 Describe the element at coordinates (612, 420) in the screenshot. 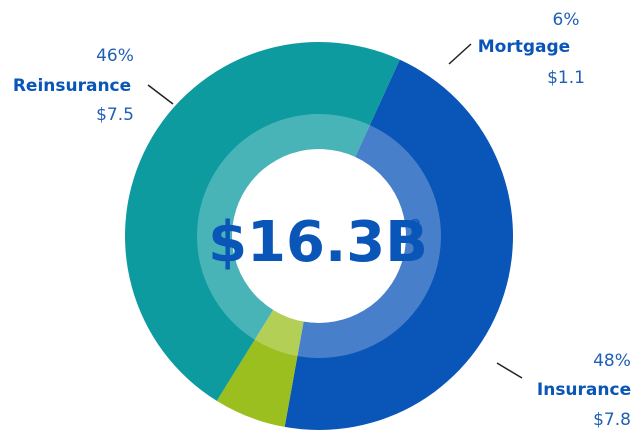

I see `slice-amount: $7.8` at that location.